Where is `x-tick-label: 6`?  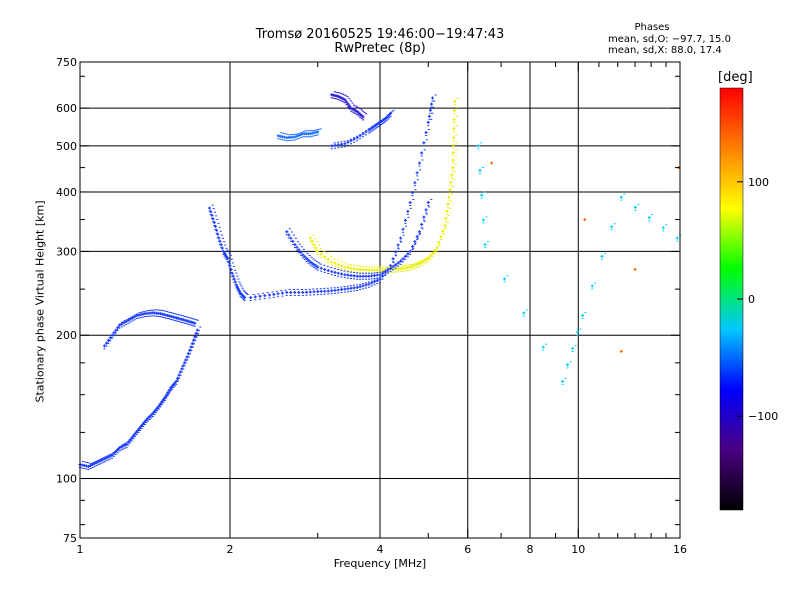
x-tick-label: 6 is located at coordinates (467, 549).